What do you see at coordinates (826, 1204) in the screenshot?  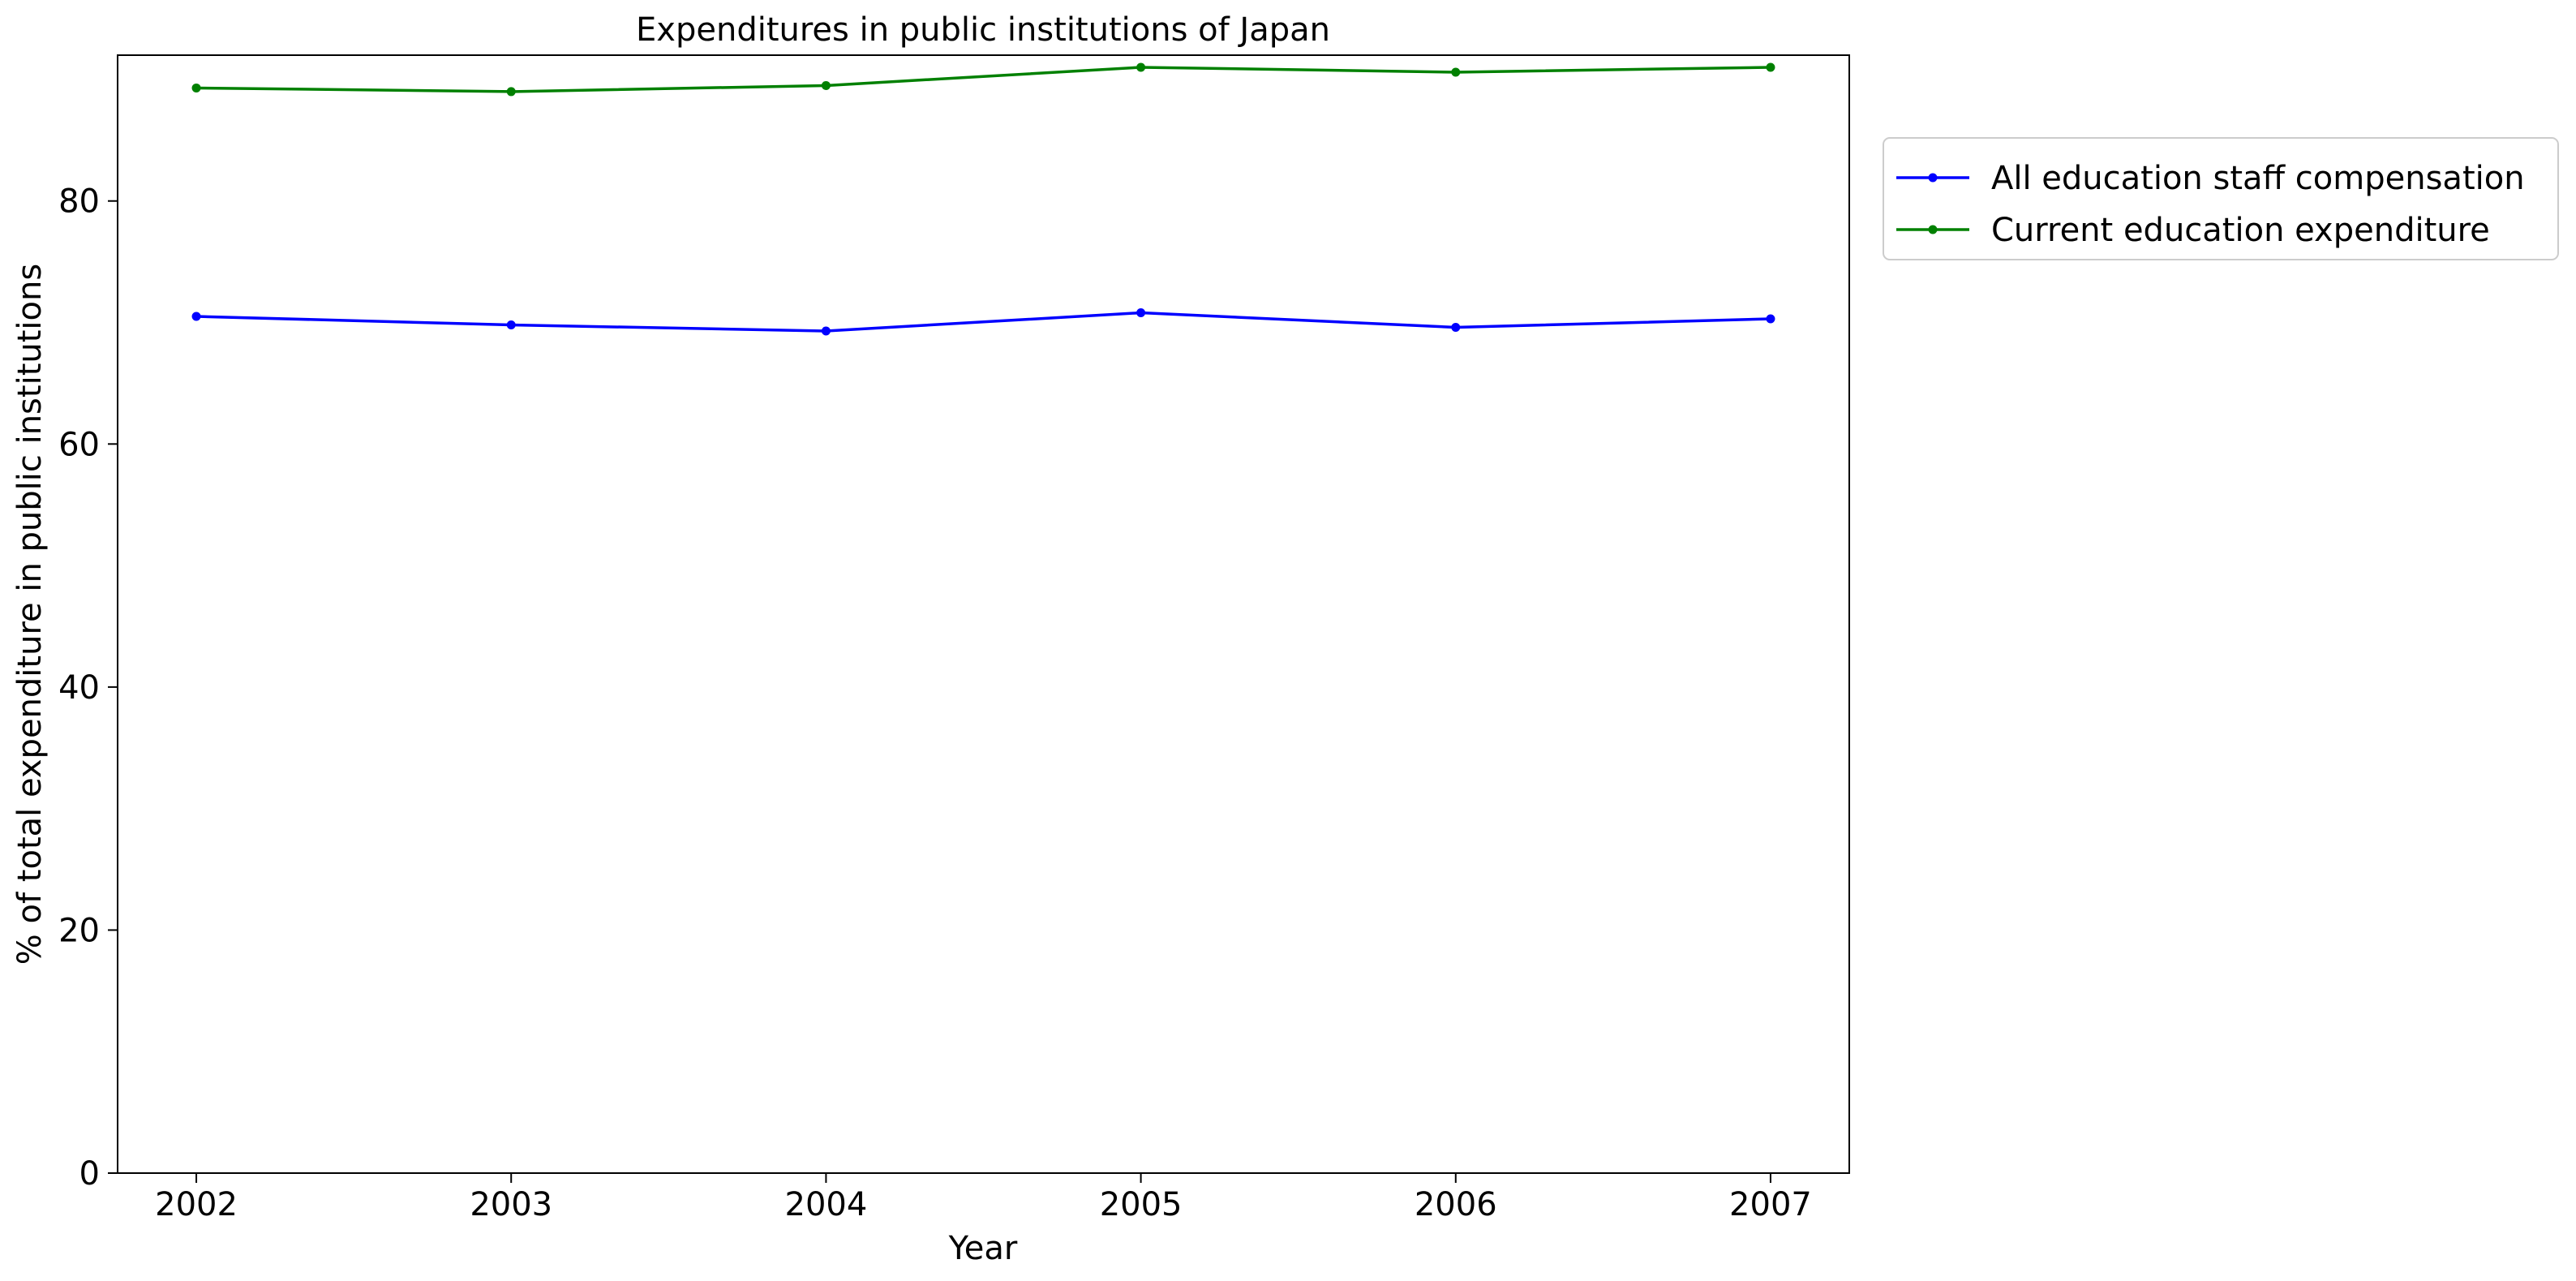 I see `x-tick-label: 2004` at bounding box center [826, 1204].